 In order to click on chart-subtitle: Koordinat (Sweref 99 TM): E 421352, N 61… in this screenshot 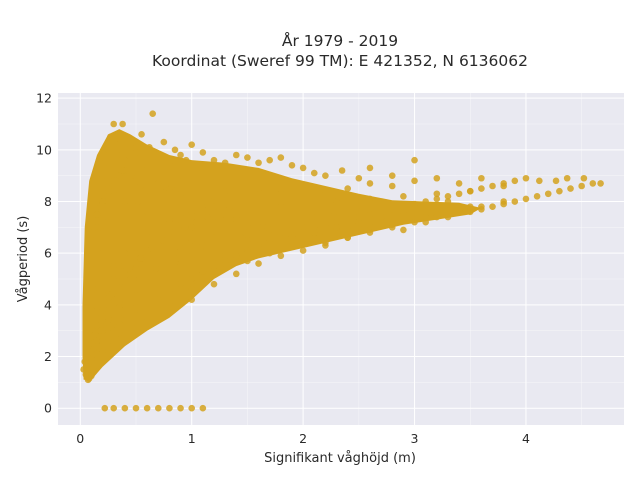, I will do `click(340, 61)`.